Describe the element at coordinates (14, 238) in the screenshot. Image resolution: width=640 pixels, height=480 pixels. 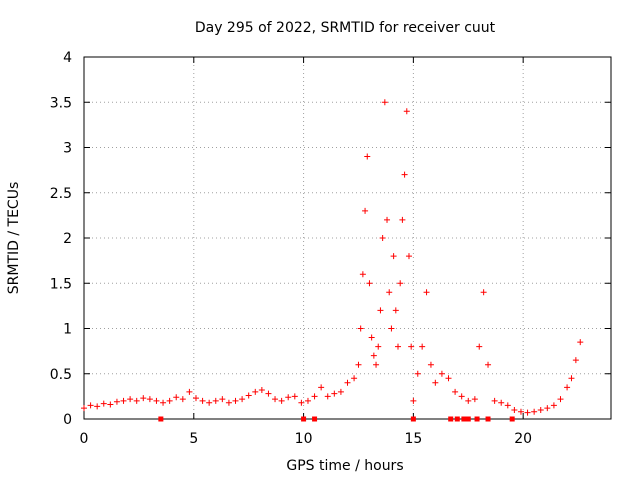
I see `y-axis-label: SRMTID / TECUs` at that location.